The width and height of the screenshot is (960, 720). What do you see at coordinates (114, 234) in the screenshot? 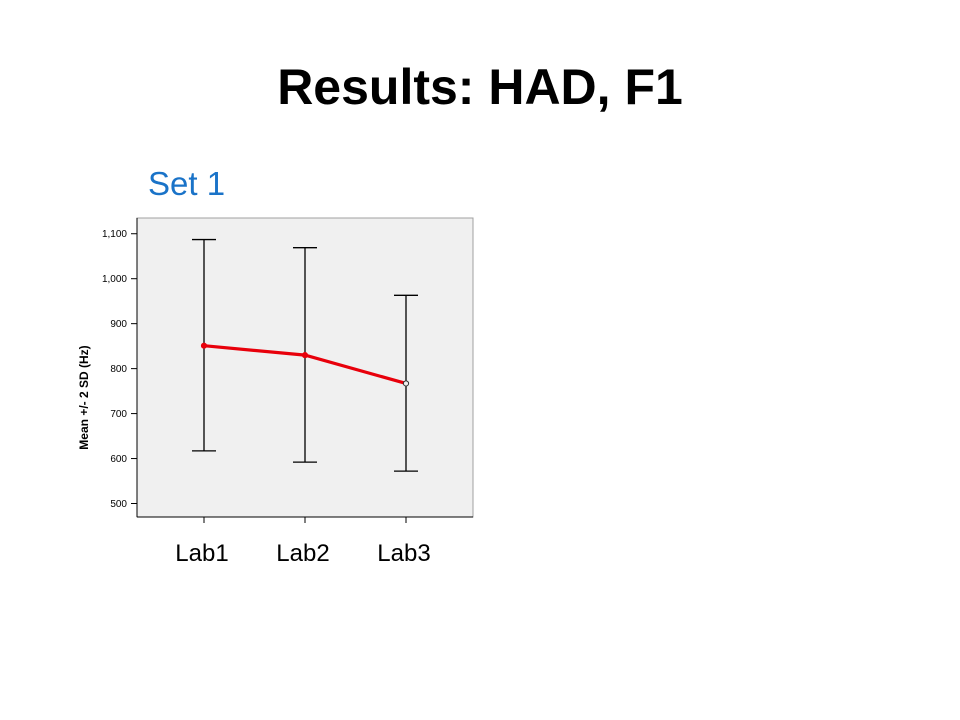
I see `y-tick-label: 1,100` at bounding box center [114, 234].